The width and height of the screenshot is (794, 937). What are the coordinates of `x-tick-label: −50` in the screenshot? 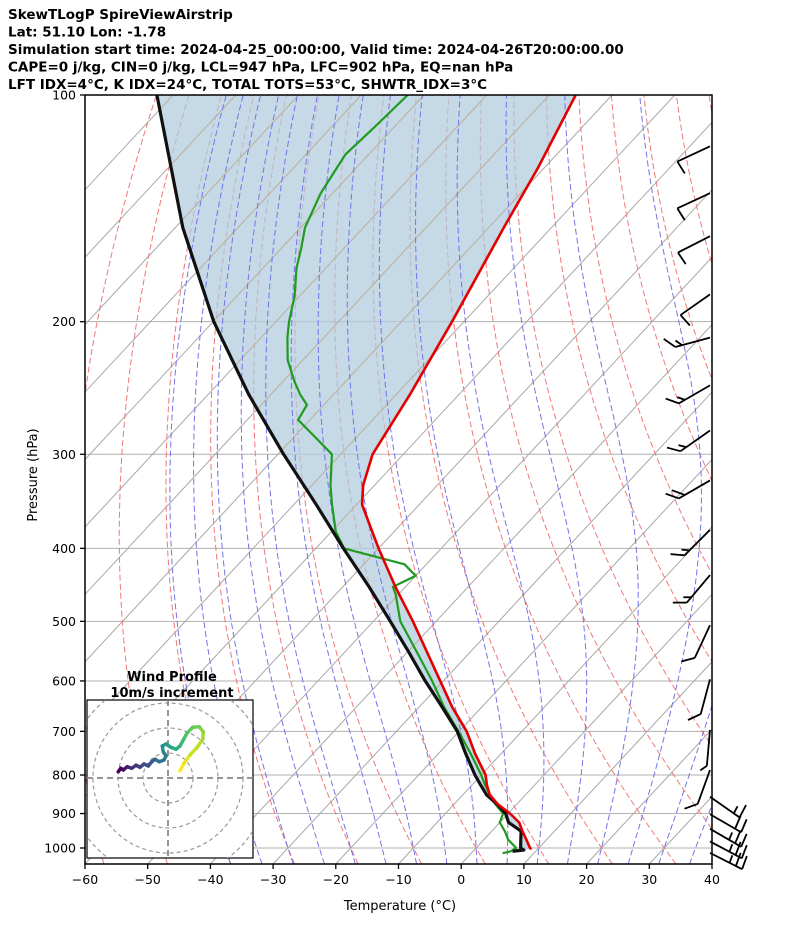 It's located at (148, 879).